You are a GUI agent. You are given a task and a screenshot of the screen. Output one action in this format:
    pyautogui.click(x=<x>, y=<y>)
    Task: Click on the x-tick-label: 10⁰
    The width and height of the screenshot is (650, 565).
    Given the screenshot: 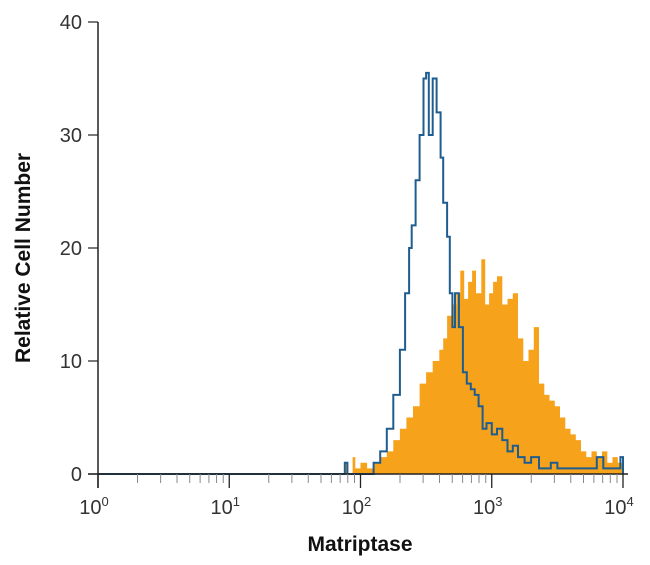 What is the action you would take?
    pyautogui.click(x=93, y=506)
    